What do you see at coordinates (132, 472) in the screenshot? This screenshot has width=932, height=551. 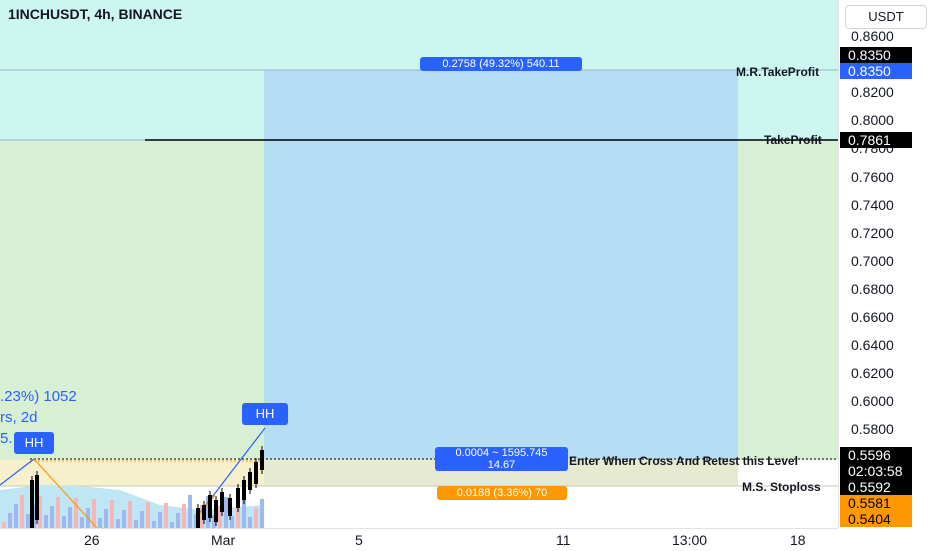 I see `stop-zone-left` at bounding box center [132, 472].